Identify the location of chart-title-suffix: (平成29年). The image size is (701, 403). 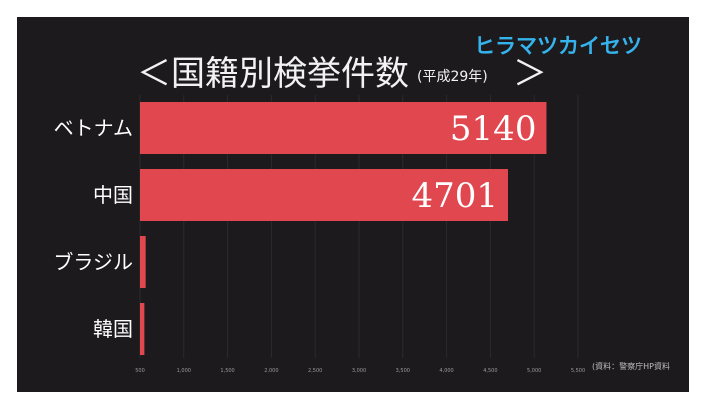
(452, 77).